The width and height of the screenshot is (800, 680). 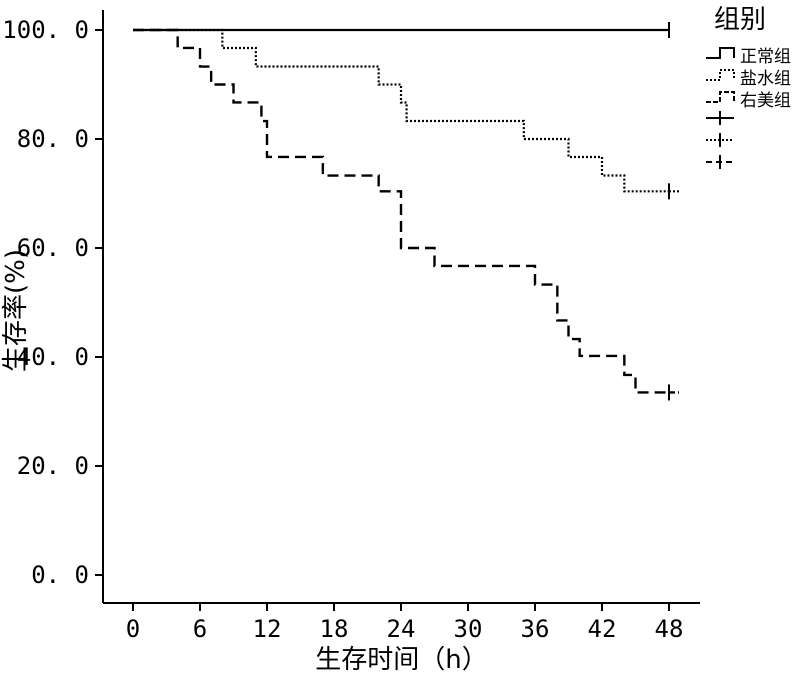 I want to click on legend-key-盐水组, so click(x=720, y=75).